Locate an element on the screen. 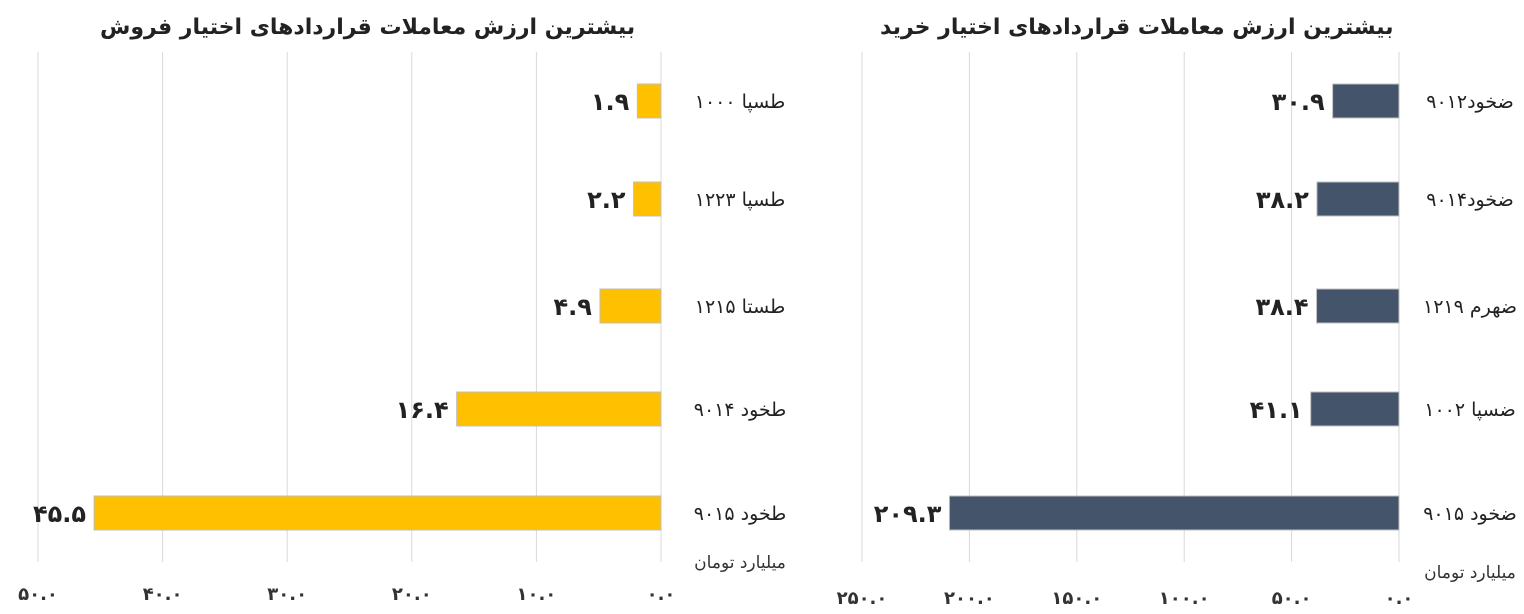 This screenshot has height=614, width=1524. put-category-label: طسپا ۱۰۰۰ is located at coordinates (740, 102).